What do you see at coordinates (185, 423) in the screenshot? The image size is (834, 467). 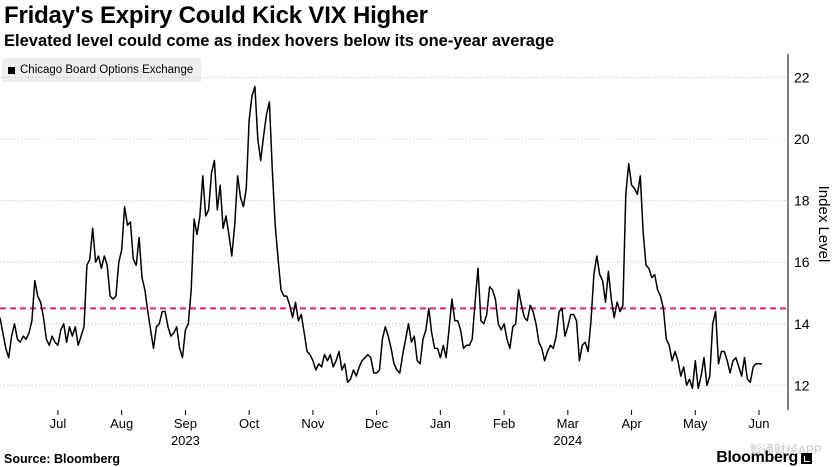 I see `x-tick-label: Sep` at bounding box center [185, 423].